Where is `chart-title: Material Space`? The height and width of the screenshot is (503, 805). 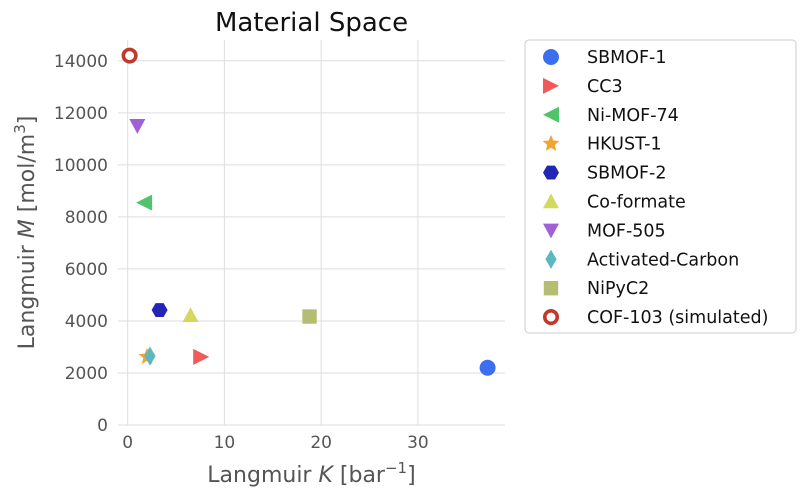 chart-title: Material Space is located at coordinates (311, 23).